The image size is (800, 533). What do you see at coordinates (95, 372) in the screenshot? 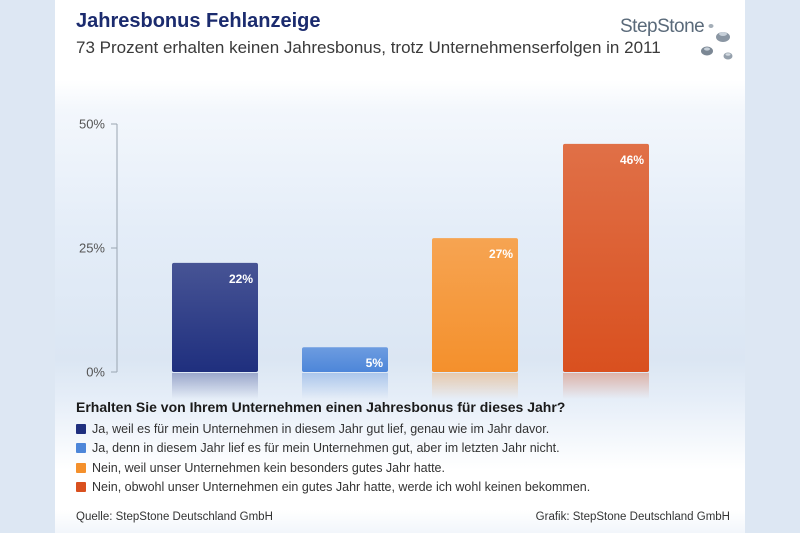
I see `y-tick-label: 0%` at bounding box center [95, 372].